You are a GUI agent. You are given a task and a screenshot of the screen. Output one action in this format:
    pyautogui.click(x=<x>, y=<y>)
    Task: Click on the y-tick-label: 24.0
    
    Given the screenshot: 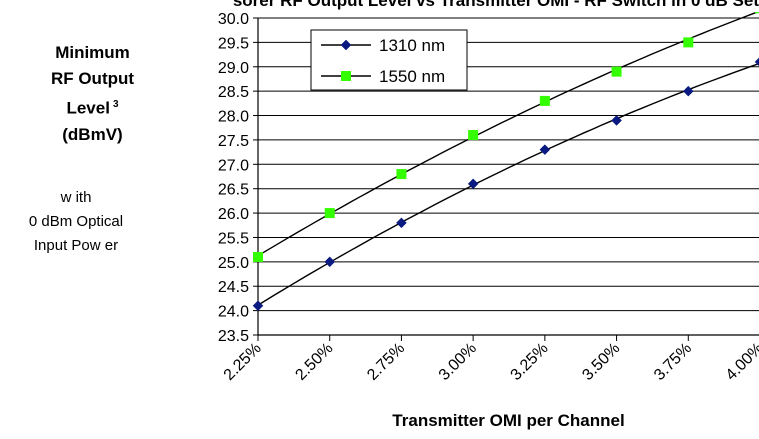 What is the action you would take?
    pyautogui.click(x=233, y=312)
    